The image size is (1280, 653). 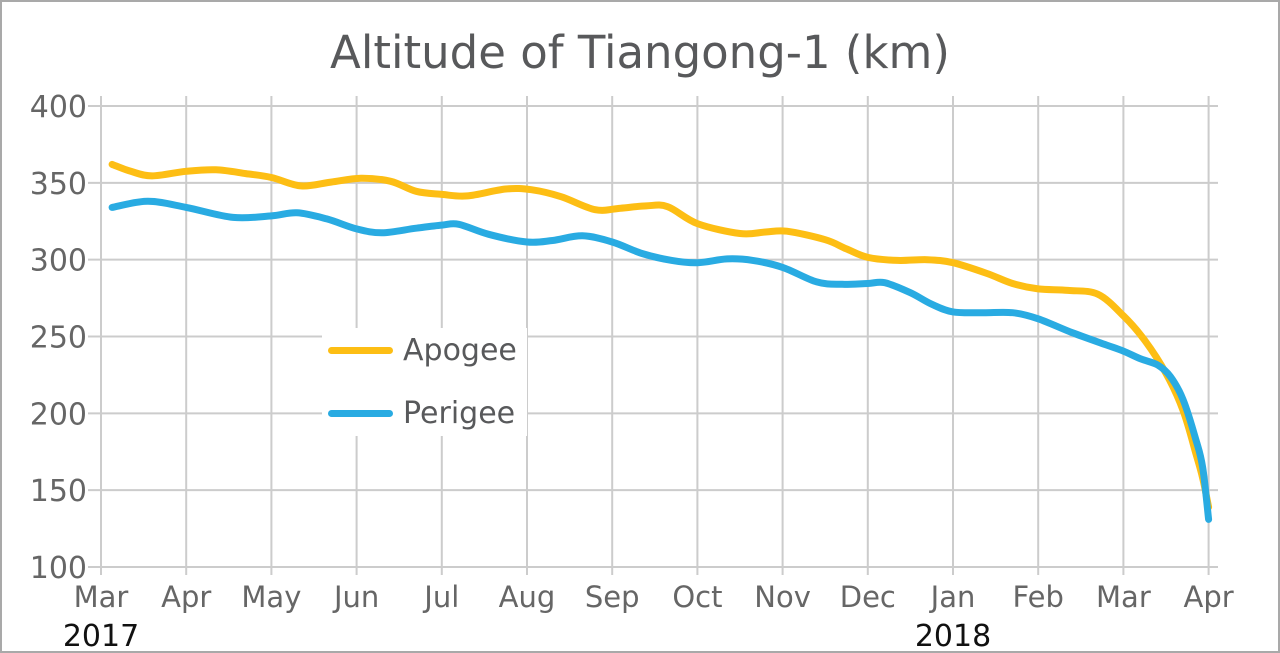 I want to click on legend-label-apogee: Apogee, so click(x=460, y=350).